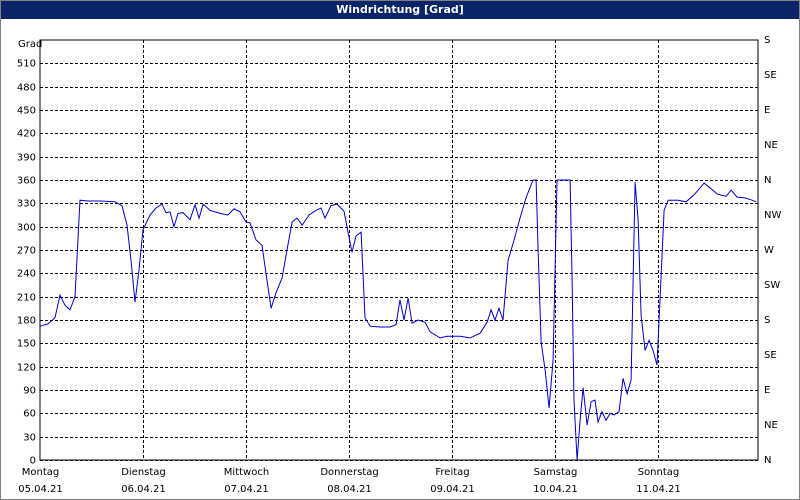 The image size is (800, 500). Describe the element at coordinates (26, 344) in the screenshot. I see `y-tick-label: 150` at that location.